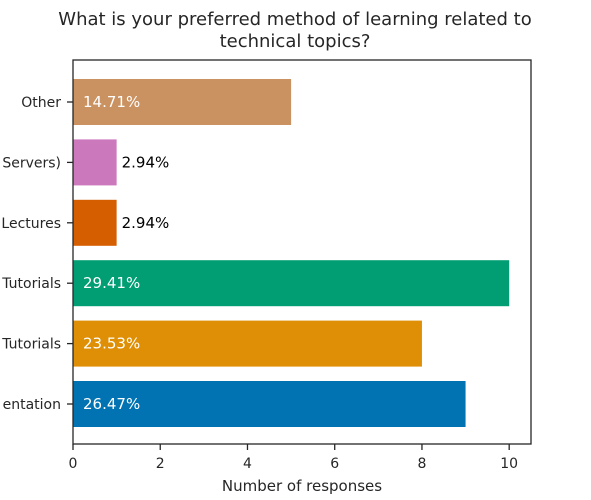  I want to click on x-tick-label: 6, so click(334, 464).